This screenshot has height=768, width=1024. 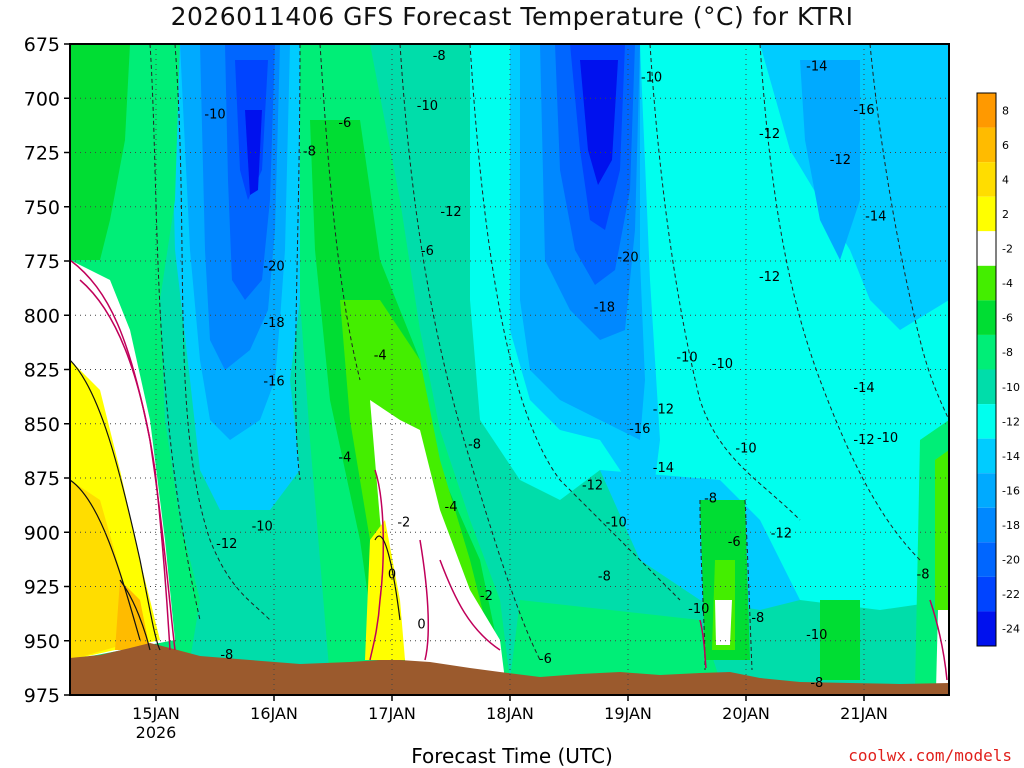 I want to click on y-tick-label: 925, so click(x=42, y=588).